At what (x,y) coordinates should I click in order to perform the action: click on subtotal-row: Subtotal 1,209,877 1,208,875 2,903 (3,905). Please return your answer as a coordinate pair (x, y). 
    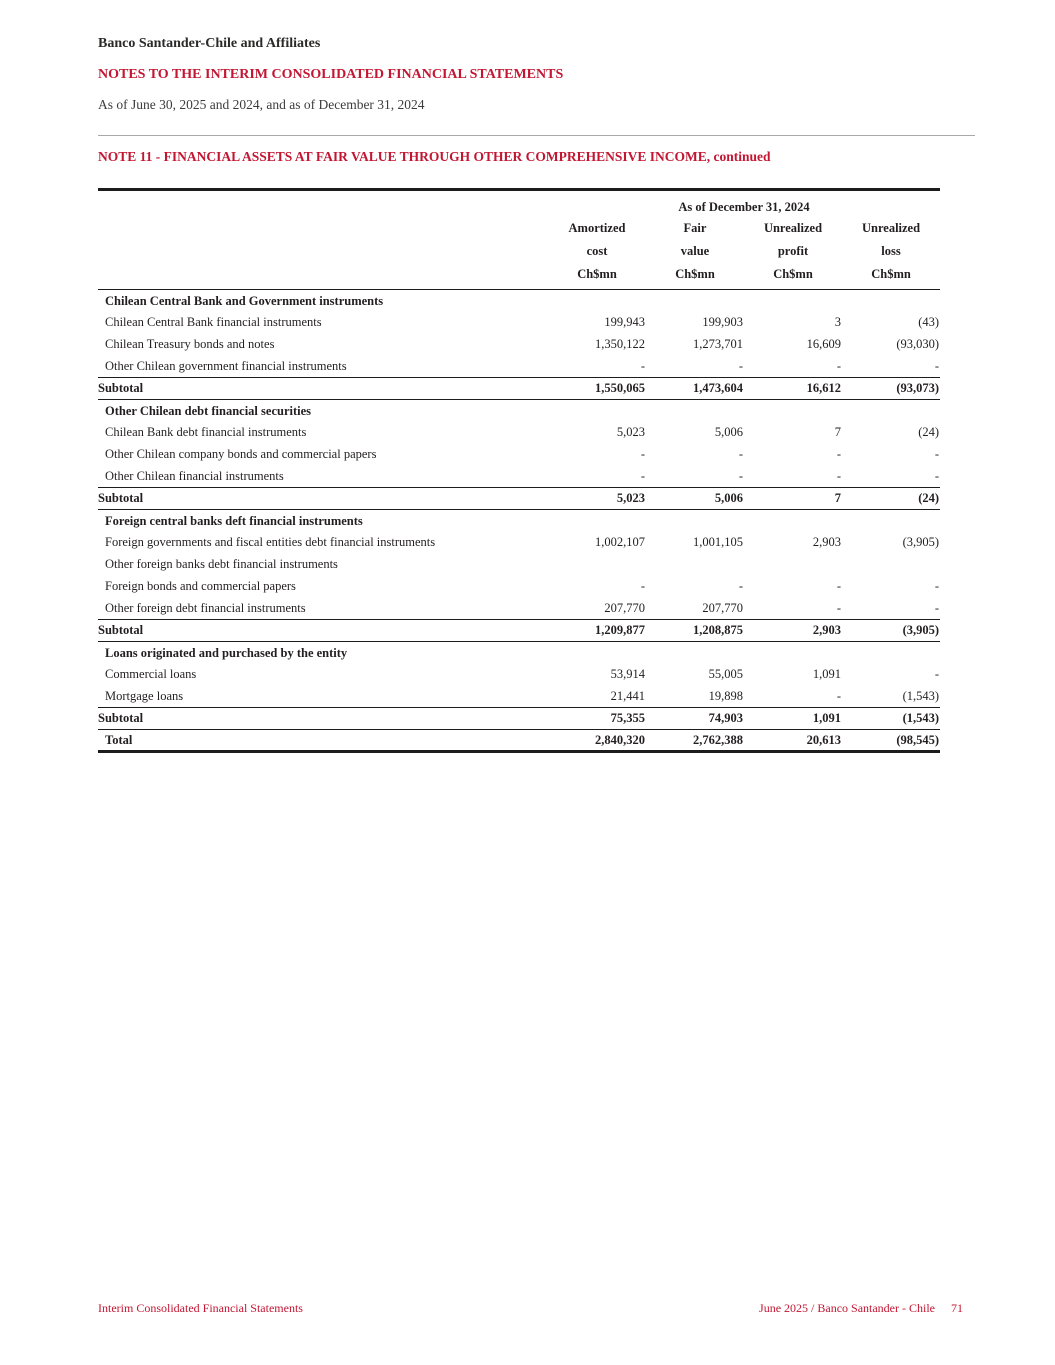
    Looking at the image, I should click on (519, 630).